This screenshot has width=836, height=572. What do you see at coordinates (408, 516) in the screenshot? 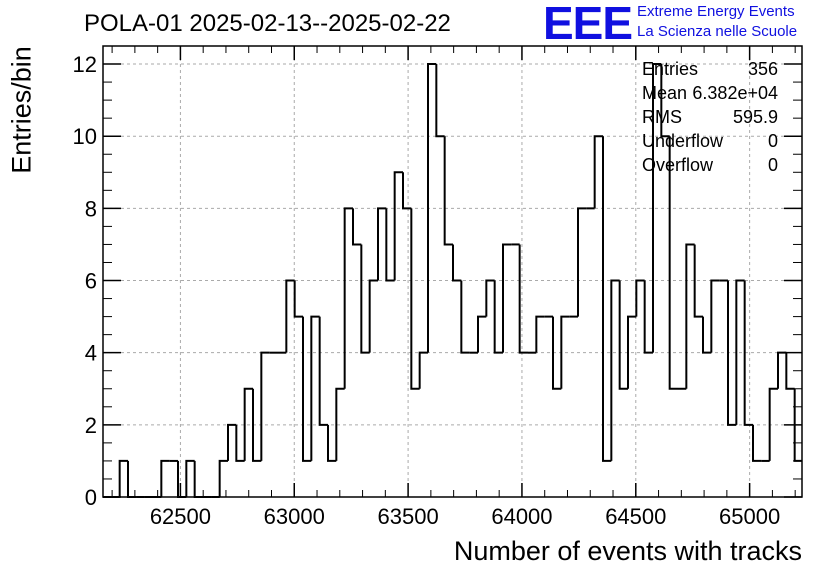
I see `x-tick-label: 63500` at bounding box center [408, 516].